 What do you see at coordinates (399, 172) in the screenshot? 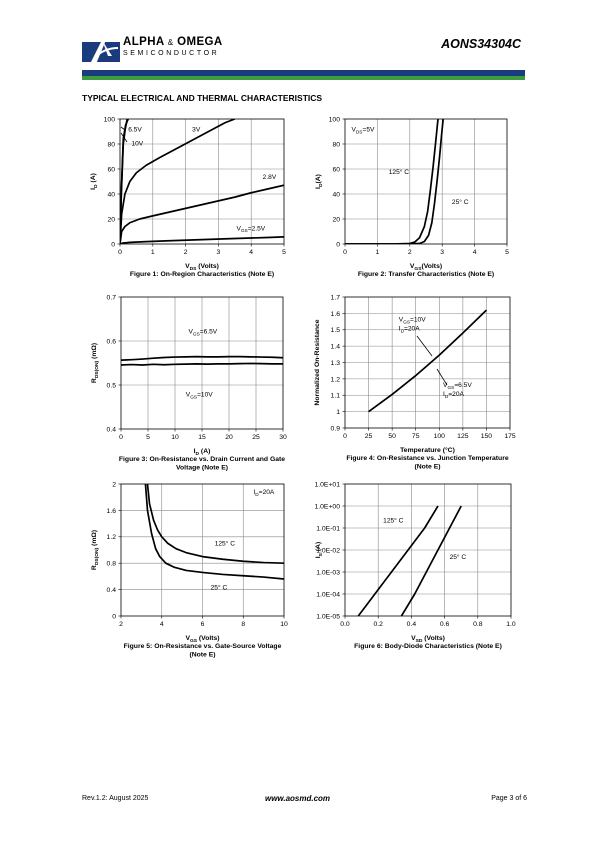
I see `curve-label: 125° C` at bounding box center [399, 172].